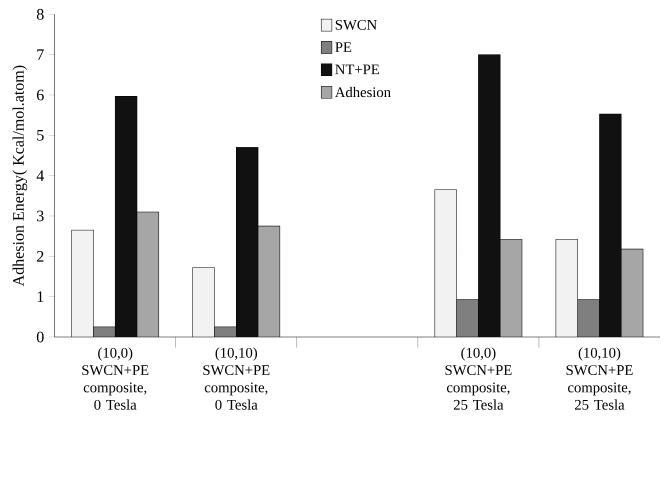  I want to click on y-tick-label: 6, so click(40, 95).